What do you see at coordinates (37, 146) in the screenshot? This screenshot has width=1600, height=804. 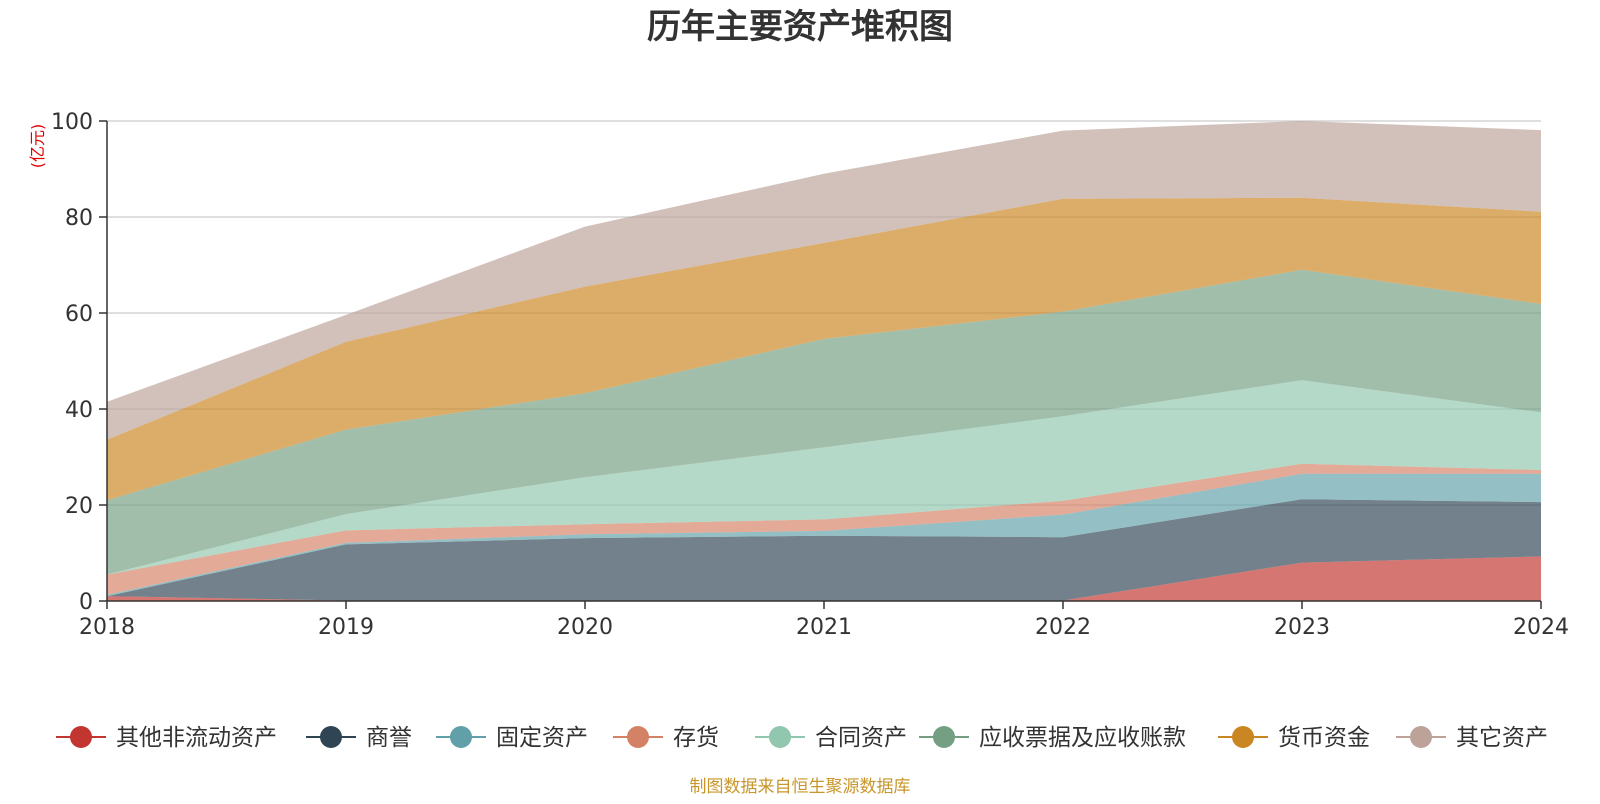 I see `y-axis-unit: (亿元)` at bounding box center [37, 146].